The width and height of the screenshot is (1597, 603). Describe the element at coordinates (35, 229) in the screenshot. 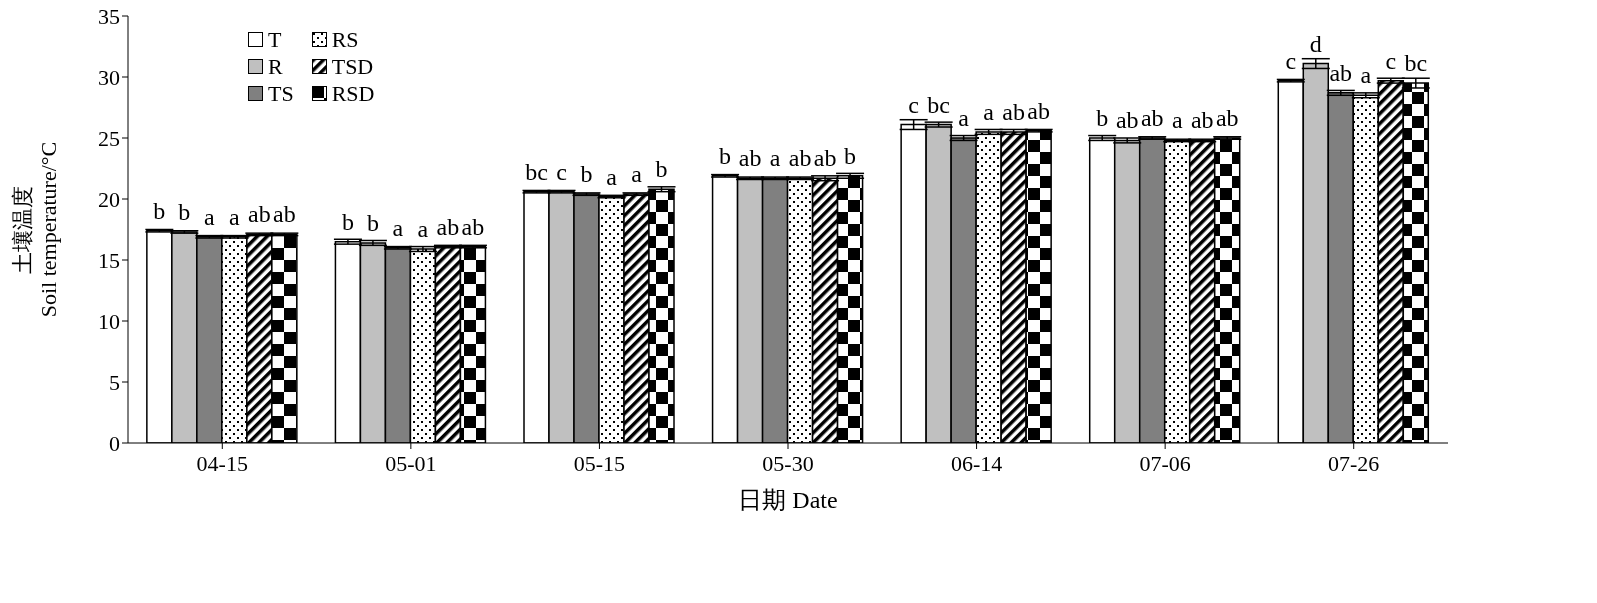

I see `y-axis-title: 土壤温度 Soil temperature/°C` at that location.